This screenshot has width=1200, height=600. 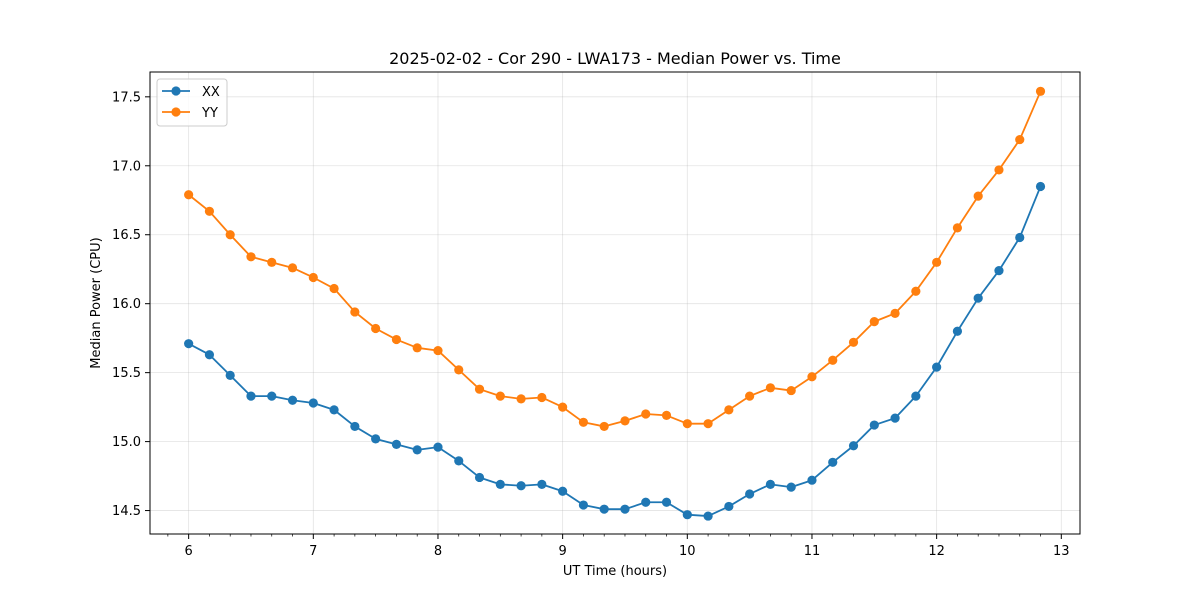 What do you see at coordinates (126, 166) in the screenshot?
I see `y-tick-label: 17.0` at bounding box center [126, 166].